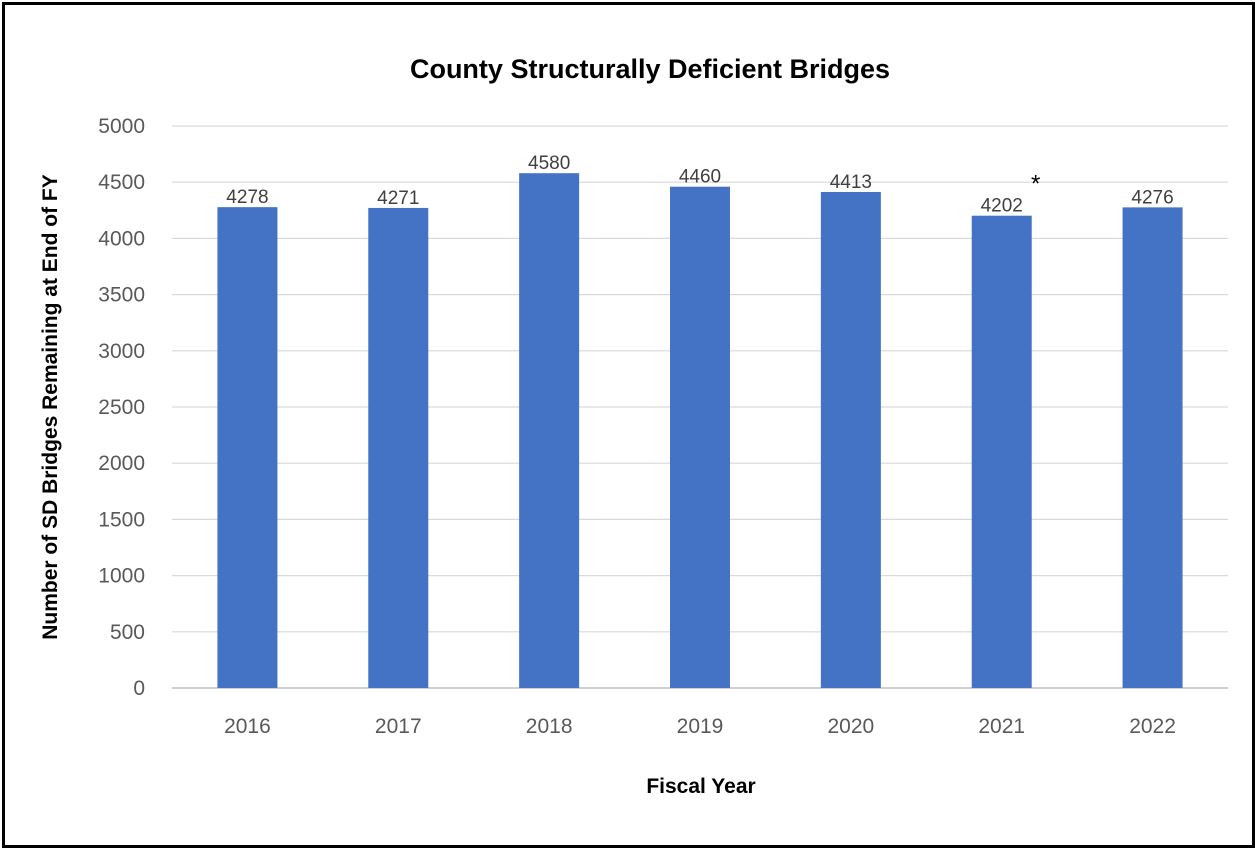 This screenshot has height=848, width=1255. I want to click on y-tick-label: 5000, so click(121, 126).